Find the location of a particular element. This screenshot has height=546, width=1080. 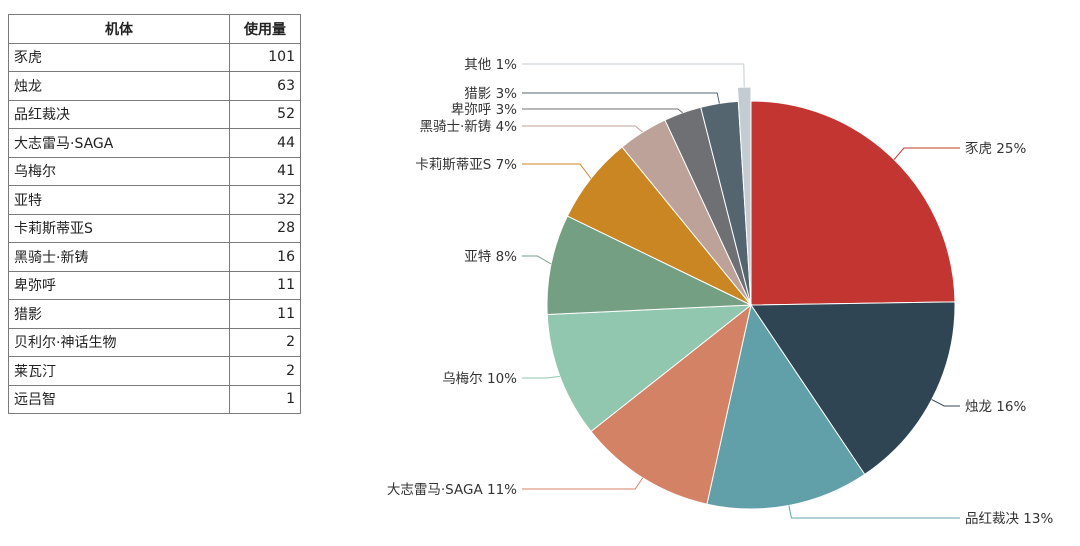

slice-label: 乌梅尔 10% is located at coordinates (479, 379).